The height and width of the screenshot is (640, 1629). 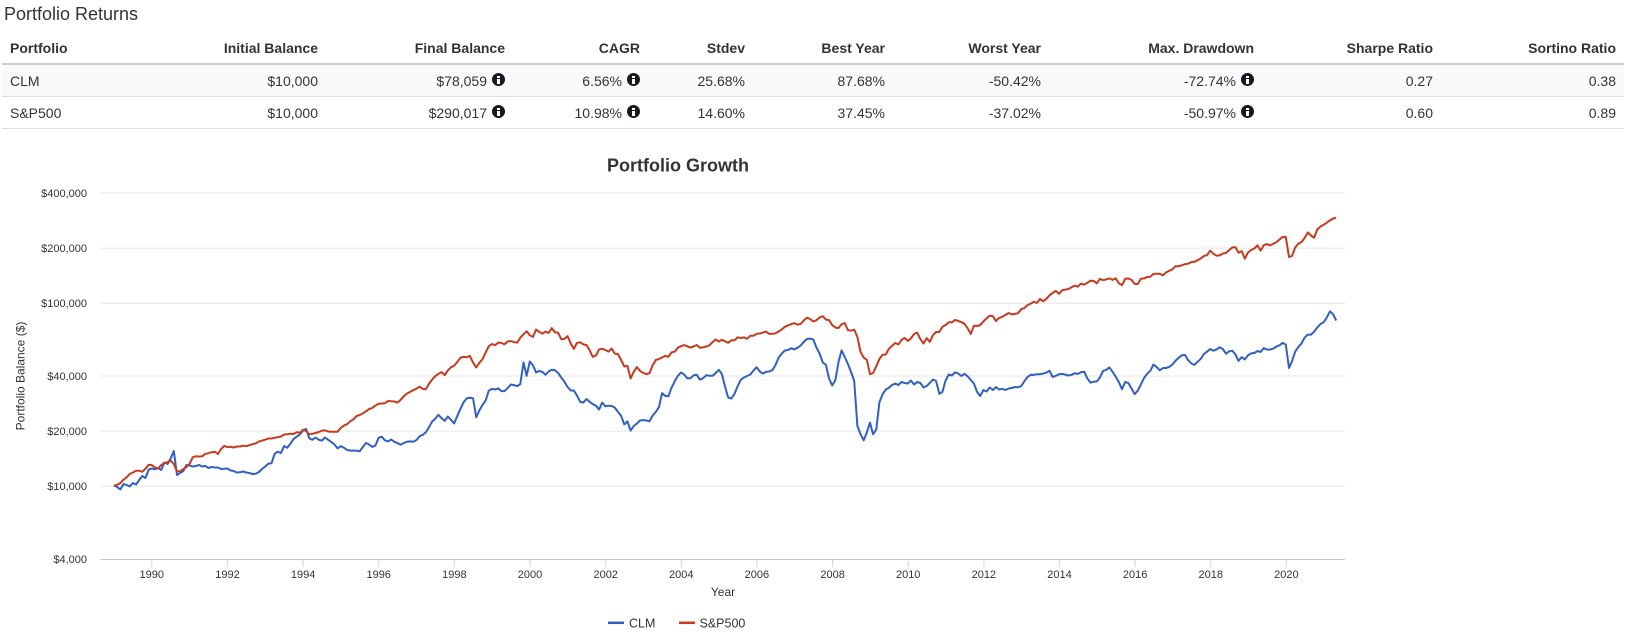 I want to click on svg-text: 2006, so click(x=757, y=575).